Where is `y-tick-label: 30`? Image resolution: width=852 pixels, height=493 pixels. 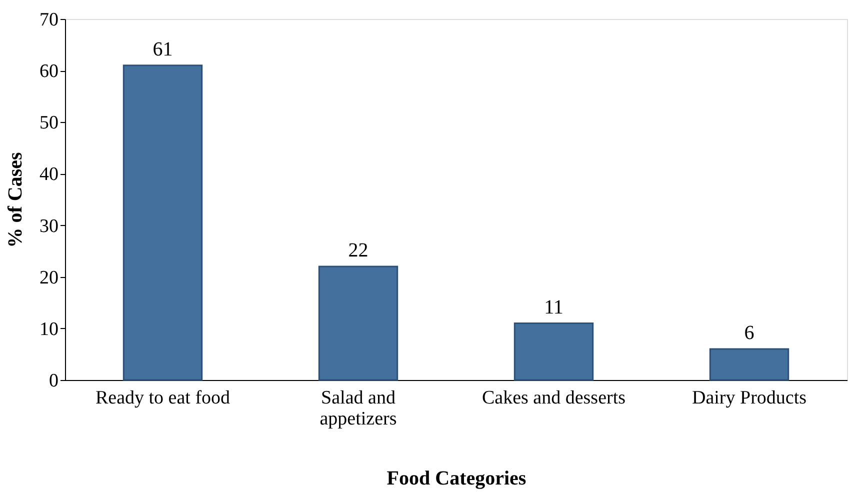 y-tick-label: 30 is located at coordinates (49, 226).